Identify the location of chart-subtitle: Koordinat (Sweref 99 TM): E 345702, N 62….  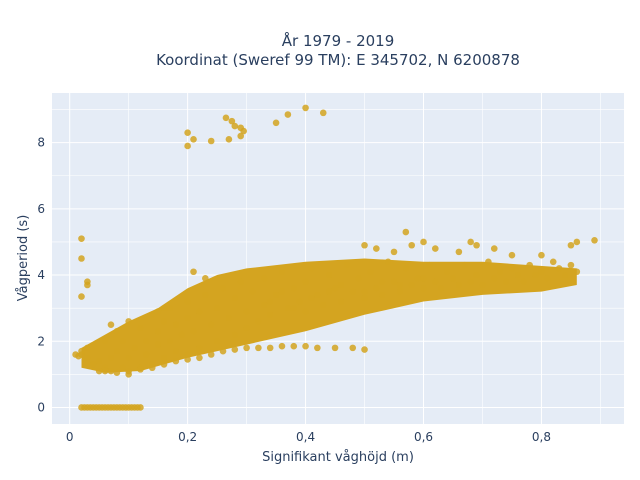
(338, 60).